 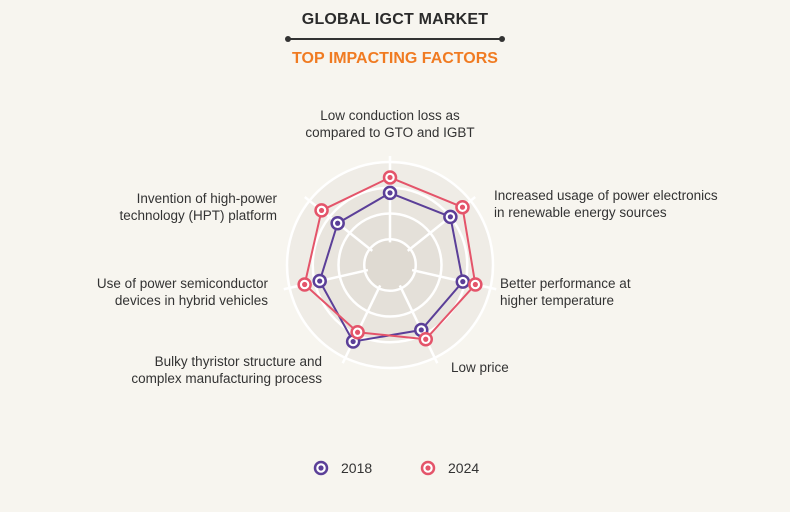 I want to click on legend-label-2024: 2024, so click(x=464, y=468).